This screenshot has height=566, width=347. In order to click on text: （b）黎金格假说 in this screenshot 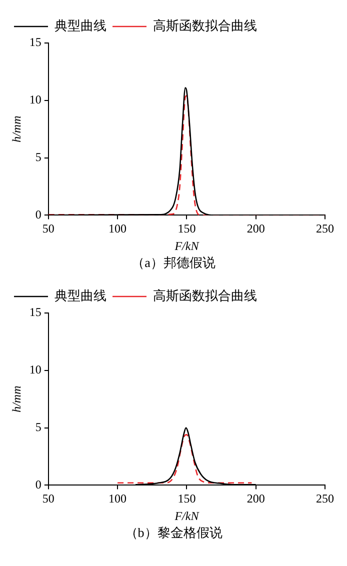, I will do `click(174, 533)`.